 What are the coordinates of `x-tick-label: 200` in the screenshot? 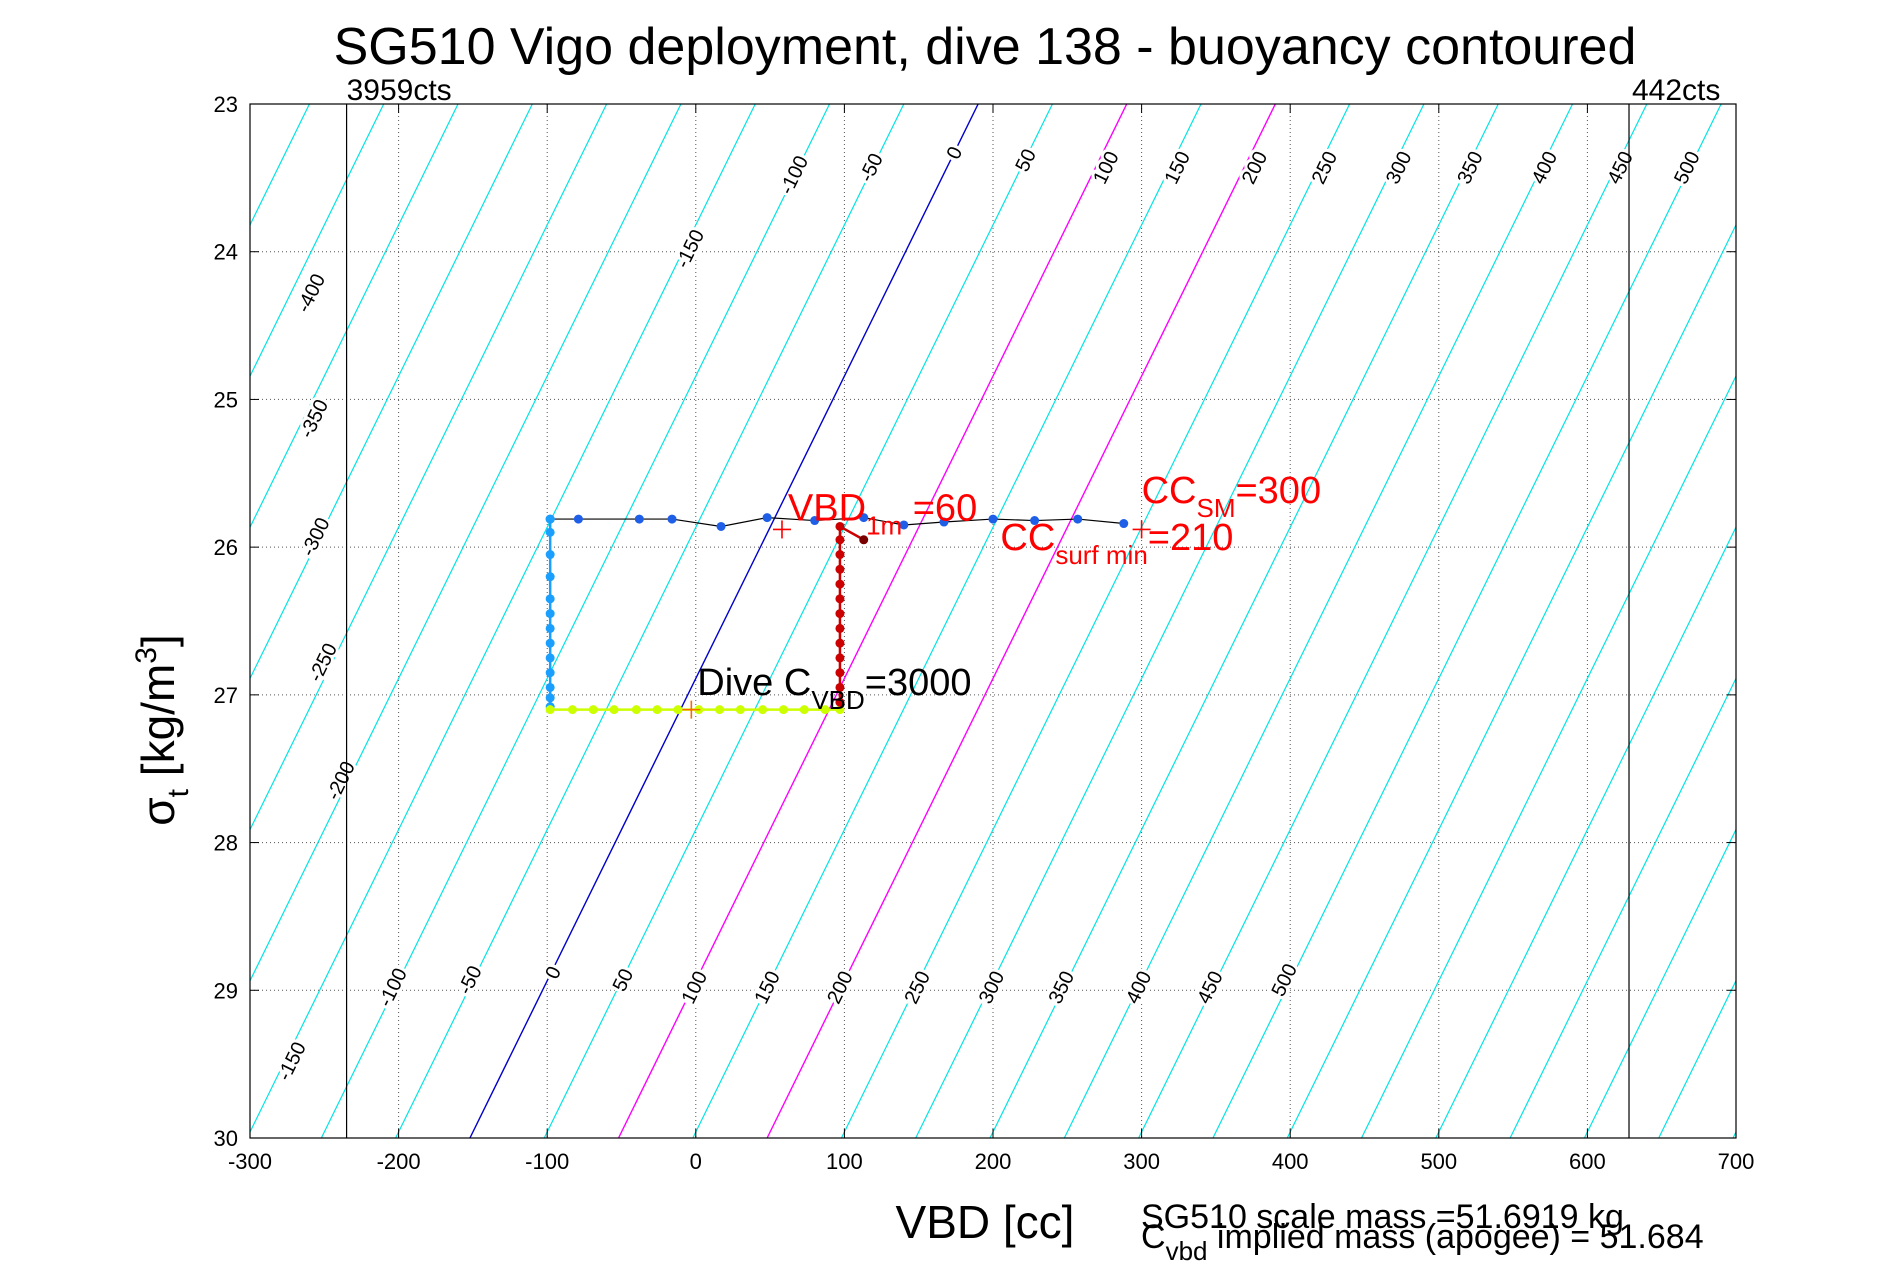 It's located at (993, 1161).